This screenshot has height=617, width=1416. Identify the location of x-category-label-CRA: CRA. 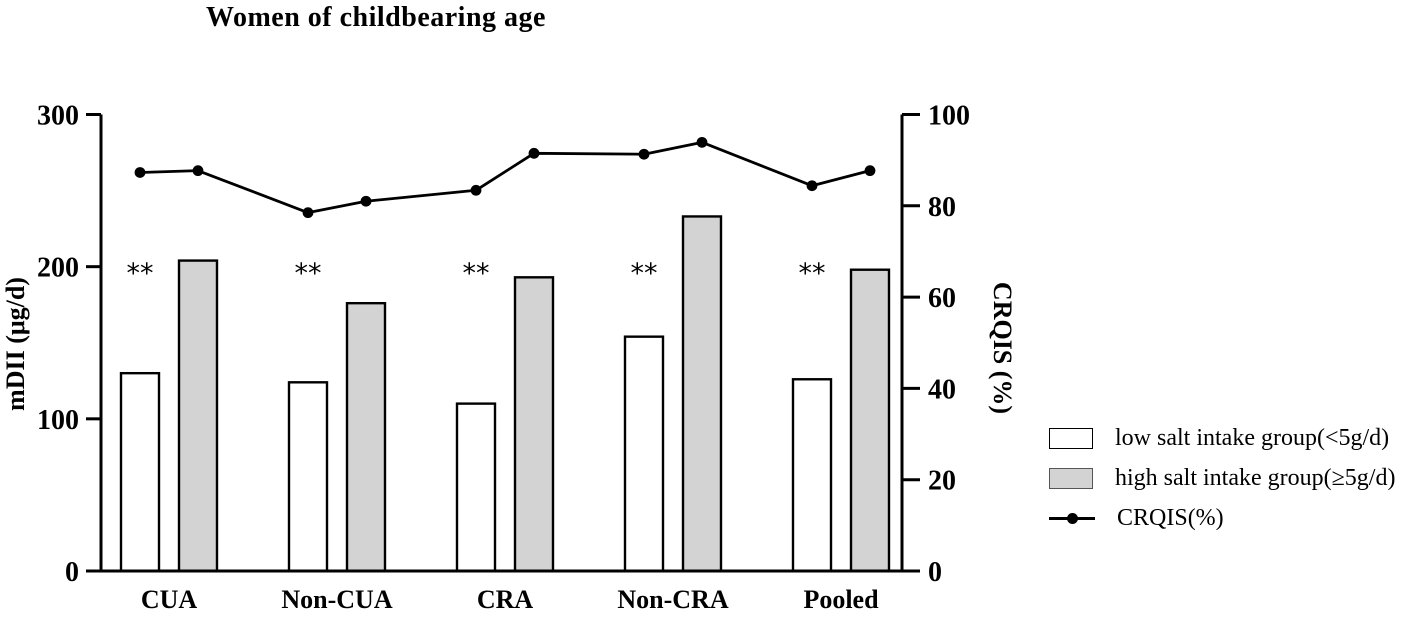
(505, 599).